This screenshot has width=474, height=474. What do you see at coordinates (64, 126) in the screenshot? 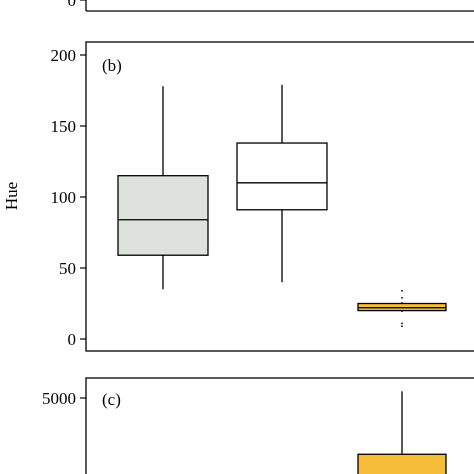
I see `y-tick-label: 150` at bounding box center [64, 126].